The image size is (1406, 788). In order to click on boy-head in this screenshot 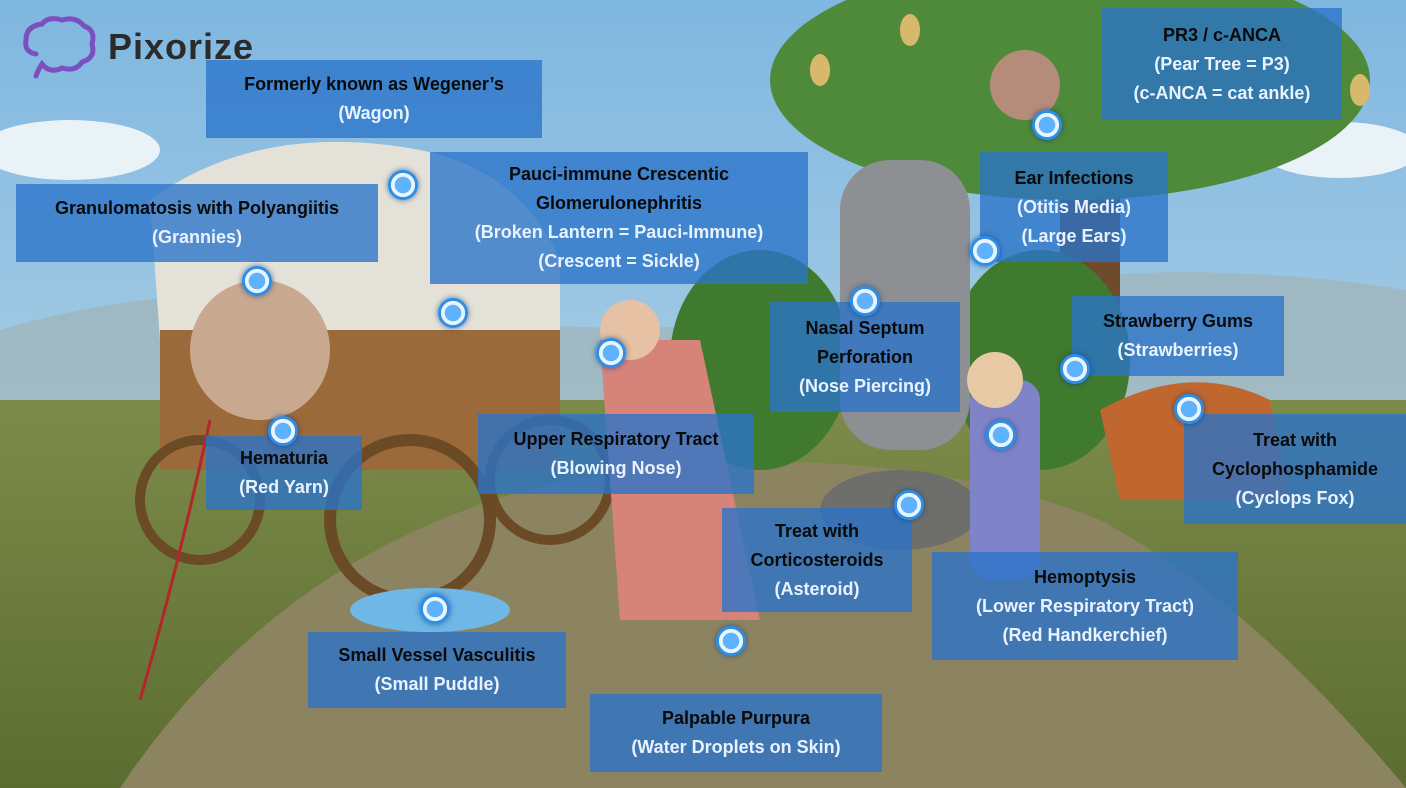, I will do `click(995, 380)`.